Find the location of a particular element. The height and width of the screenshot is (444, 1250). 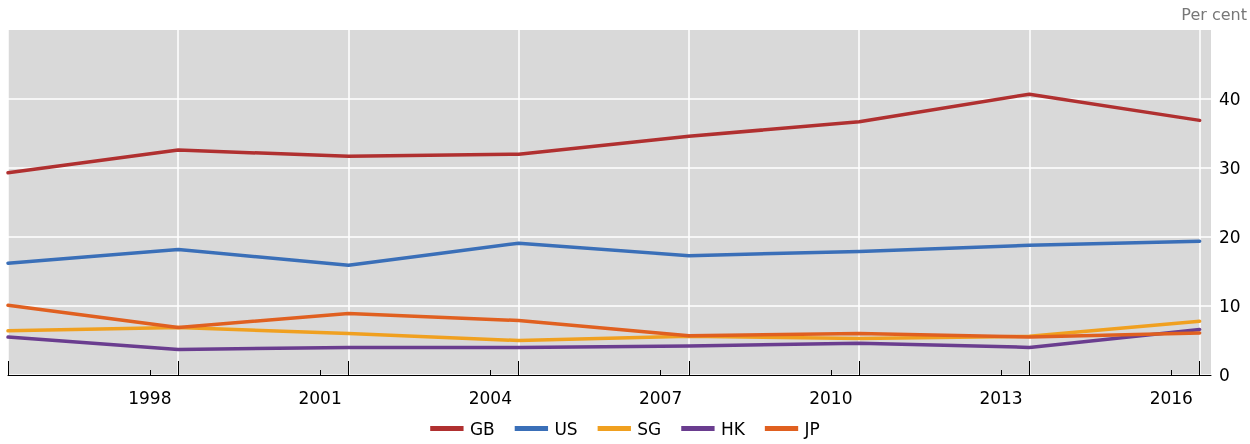

legend-label: JP is located at coordinates (811, 428).